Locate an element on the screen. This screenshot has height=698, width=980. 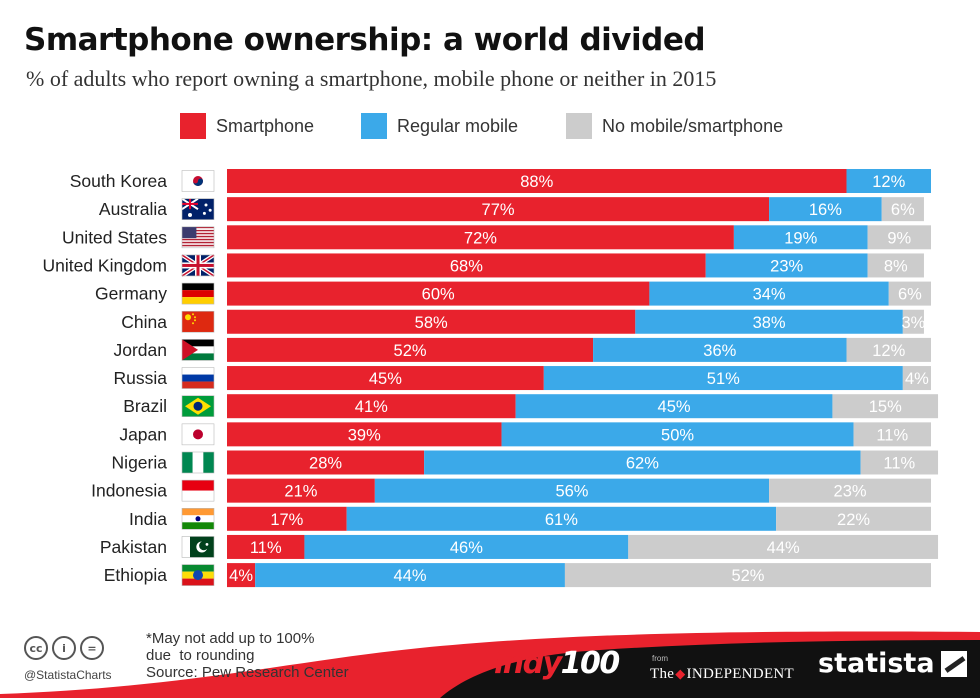
regular-mobile-bar-russia is located at coordinates (723, 378).